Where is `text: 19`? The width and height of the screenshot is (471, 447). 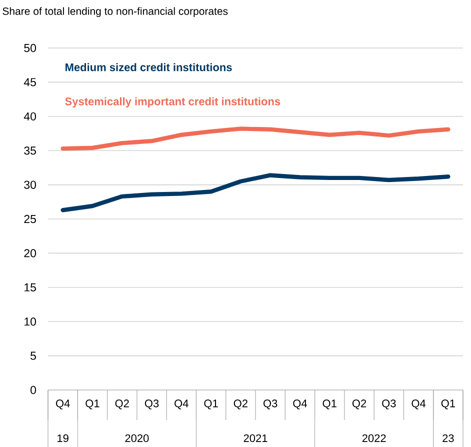
text: 19 is located at coordinates (63, 438).